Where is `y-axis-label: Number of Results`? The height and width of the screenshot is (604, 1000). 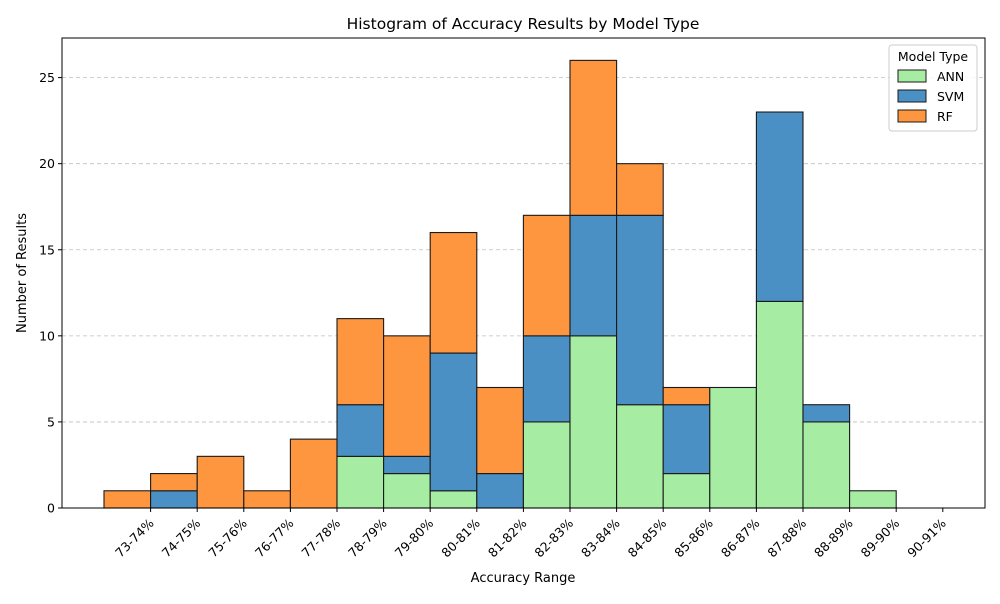
y-axis-label: Number of Results is located at coordinates (22, 273).